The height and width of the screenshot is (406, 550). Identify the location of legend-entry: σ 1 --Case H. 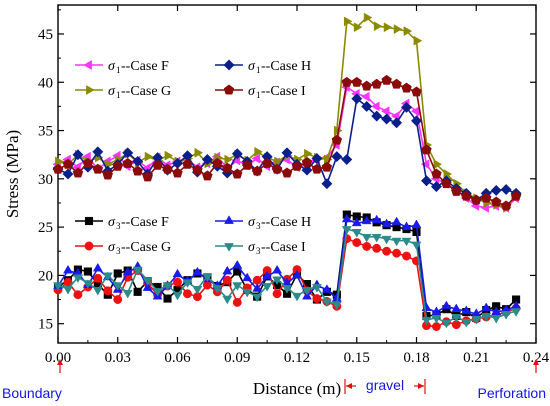
(263, 67).